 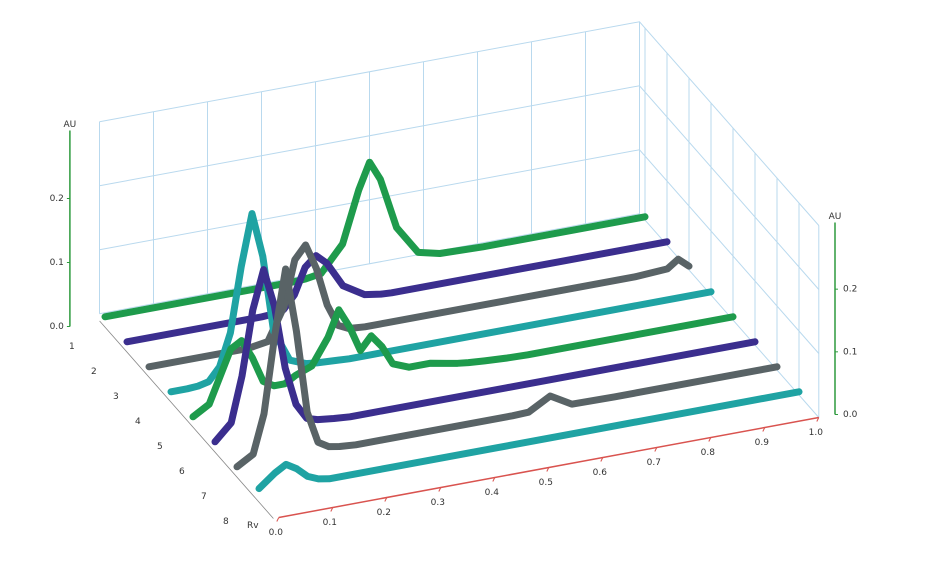 I want to click on series-label: 2, so click(x=94, y=372).